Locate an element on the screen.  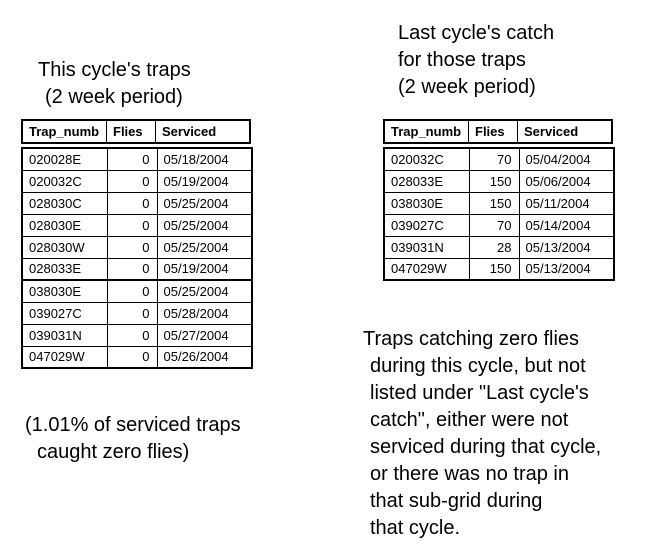
cell-trap-number: 028030E is located at coordinates (64, 225).